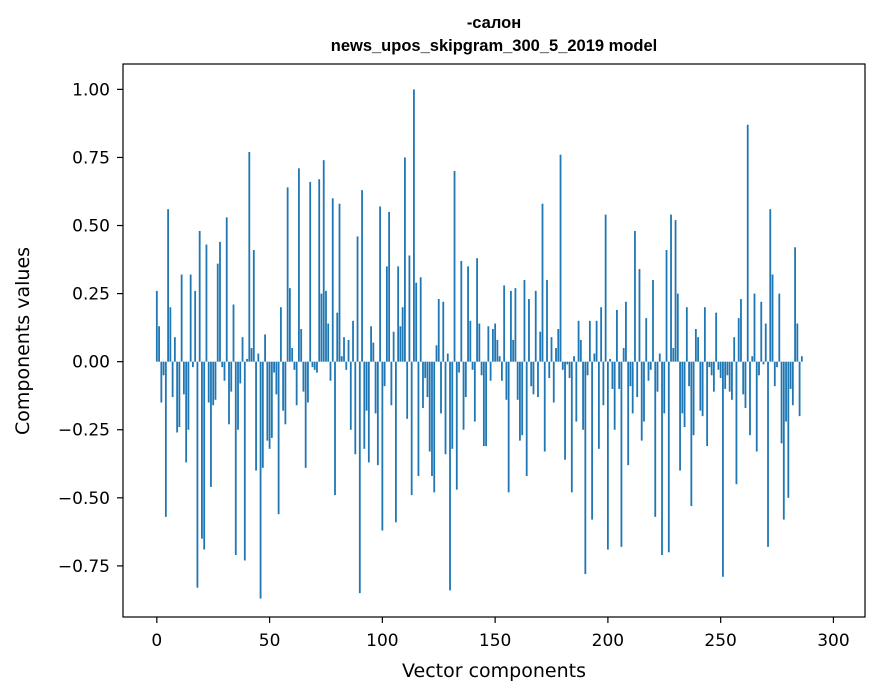  Describe the element at coordinates (720, 641) in the screenshot. I see `x-tick-label: 250` at that location.